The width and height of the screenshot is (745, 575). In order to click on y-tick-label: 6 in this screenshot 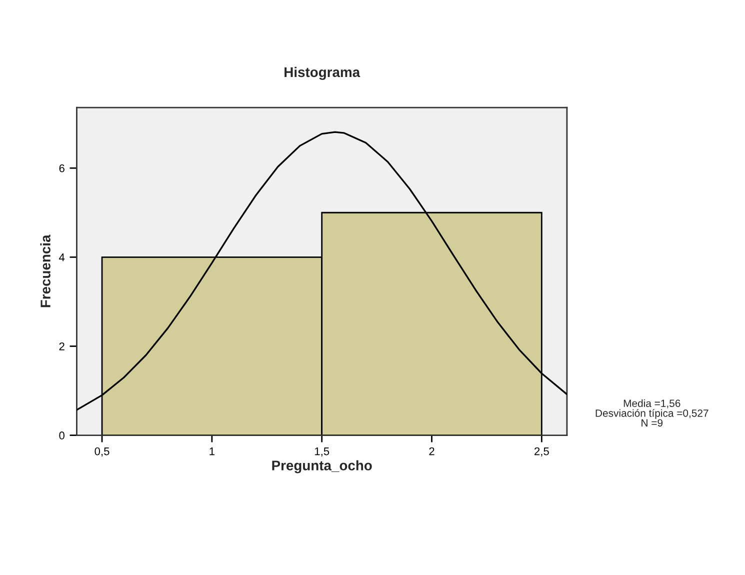, I will do `click(61, 168)`.